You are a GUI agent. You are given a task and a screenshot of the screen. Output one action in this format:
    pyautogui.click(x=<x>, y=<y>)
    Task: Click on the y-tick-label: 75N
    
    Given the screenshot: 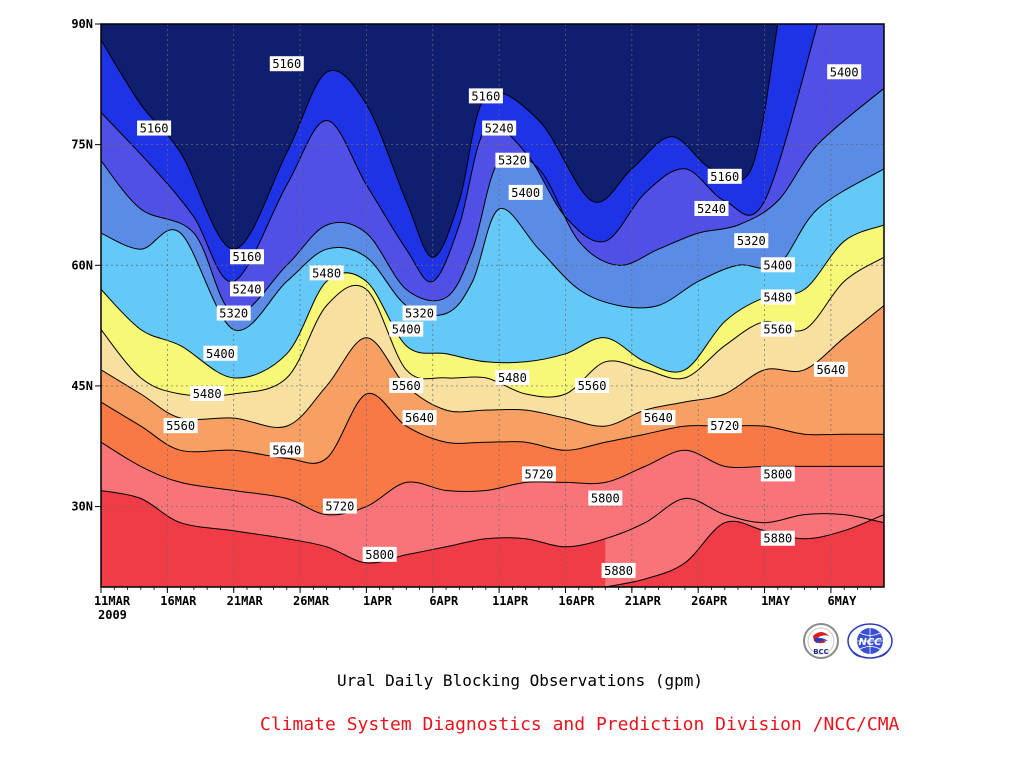 What is the action you would take?
    pyautogui.click(x=82, y=145)
    